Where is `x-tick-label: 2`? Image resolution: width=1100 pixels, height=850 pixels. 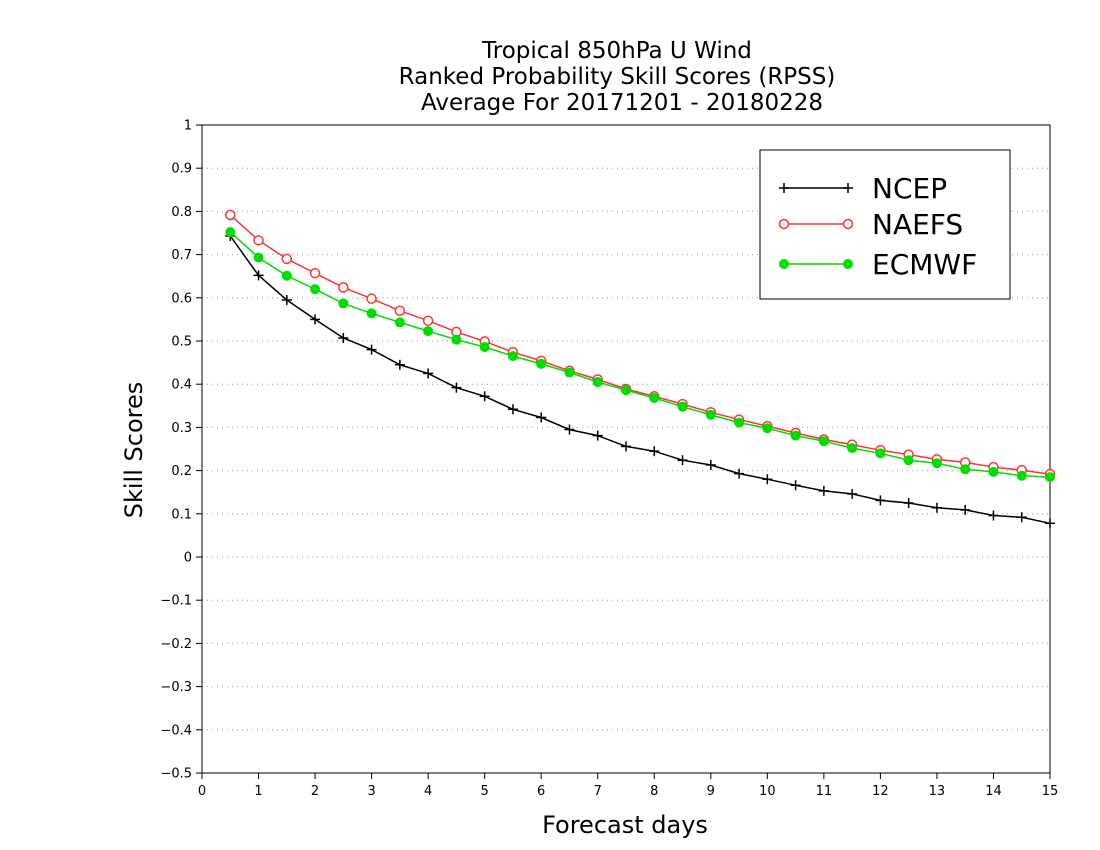
x-tick-label: 2 is located at coordinates (315, 791).